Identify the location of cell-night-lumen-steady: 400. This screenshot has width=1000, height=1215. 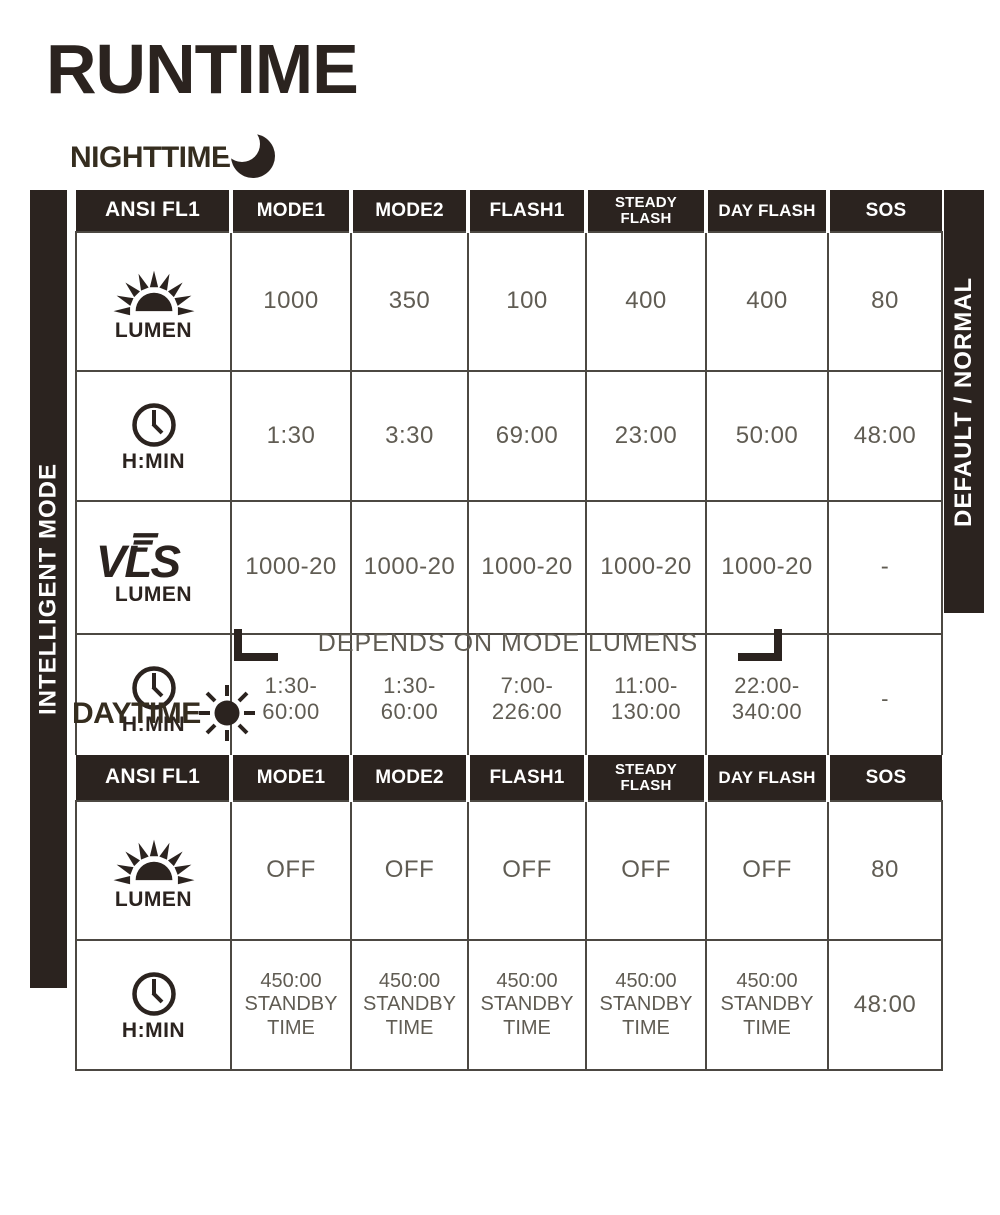
(646, 301).